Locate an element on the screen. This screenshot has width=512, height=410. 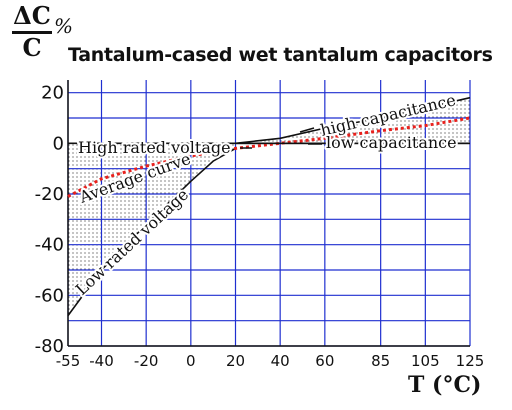
chart-title: Tantalum-cased wet tantalum capacitors is located at coordinates (280, 55).